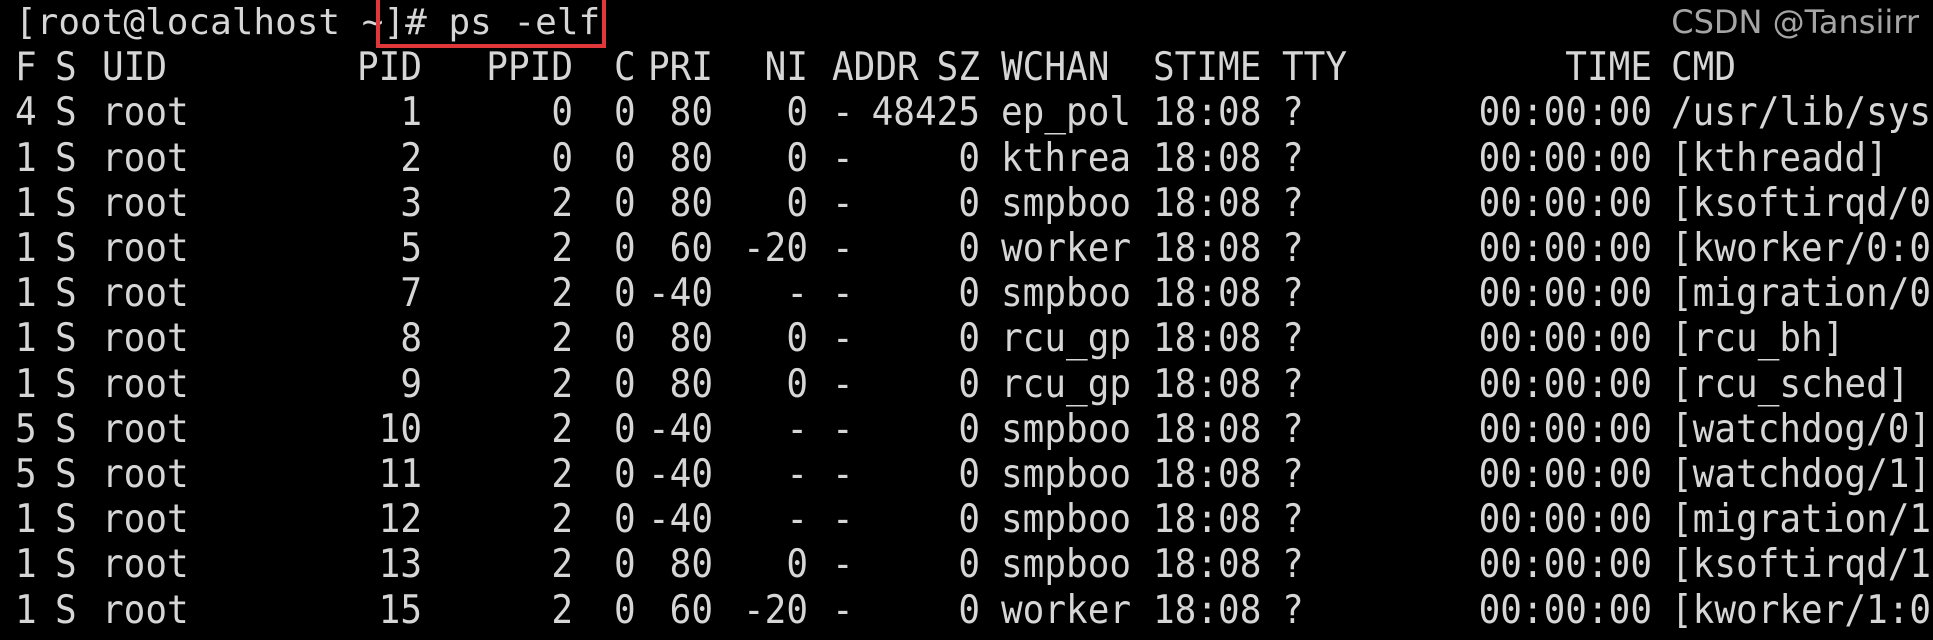 The width and height of the screenshot is (1933, 640). I want to click on cell-addr: ADDR, so click(875, 67).